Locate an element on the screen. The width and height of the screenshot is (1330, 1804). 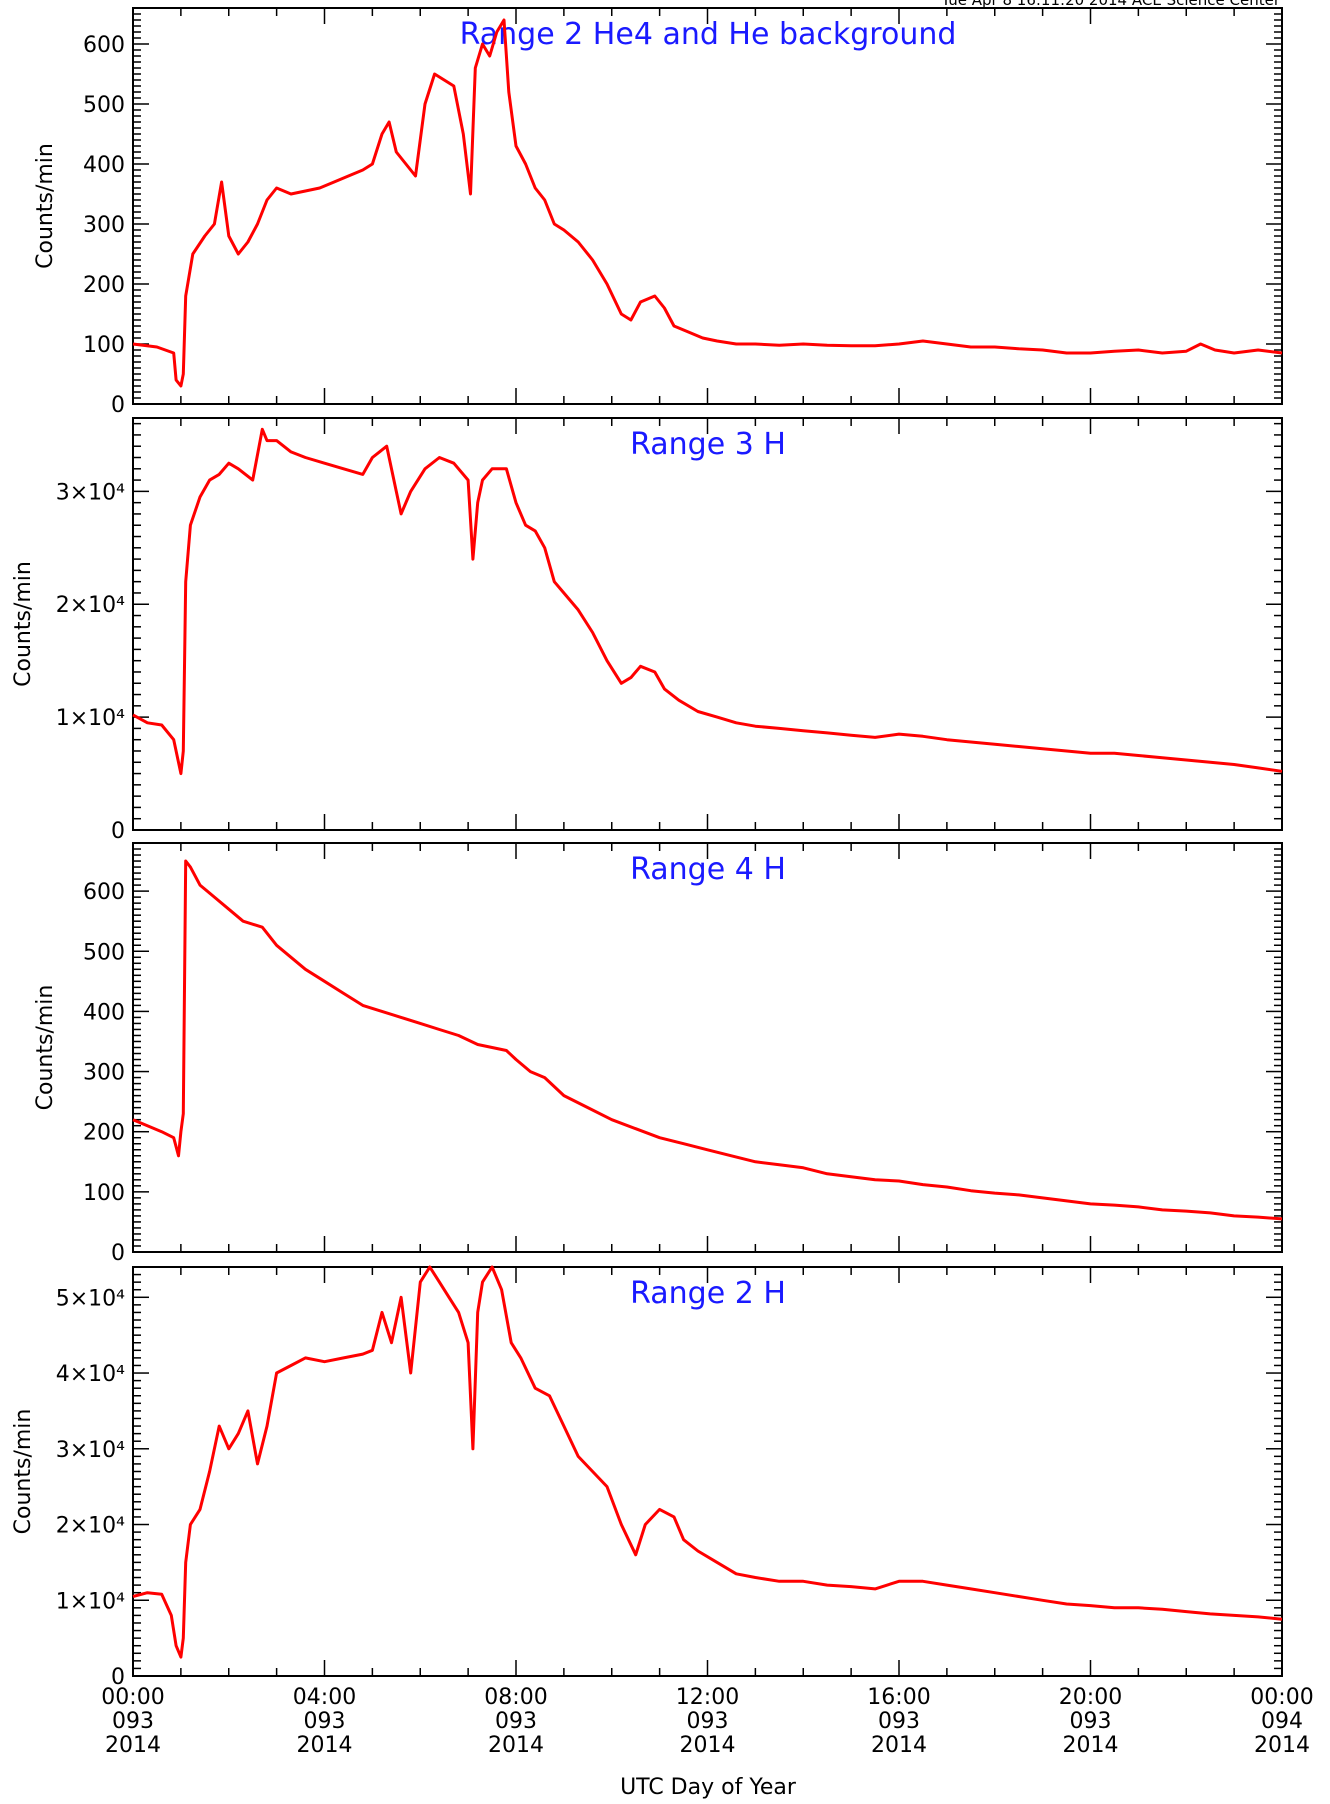
x-tick-label-time: 12:00 is located at coordinates (707, 1697).